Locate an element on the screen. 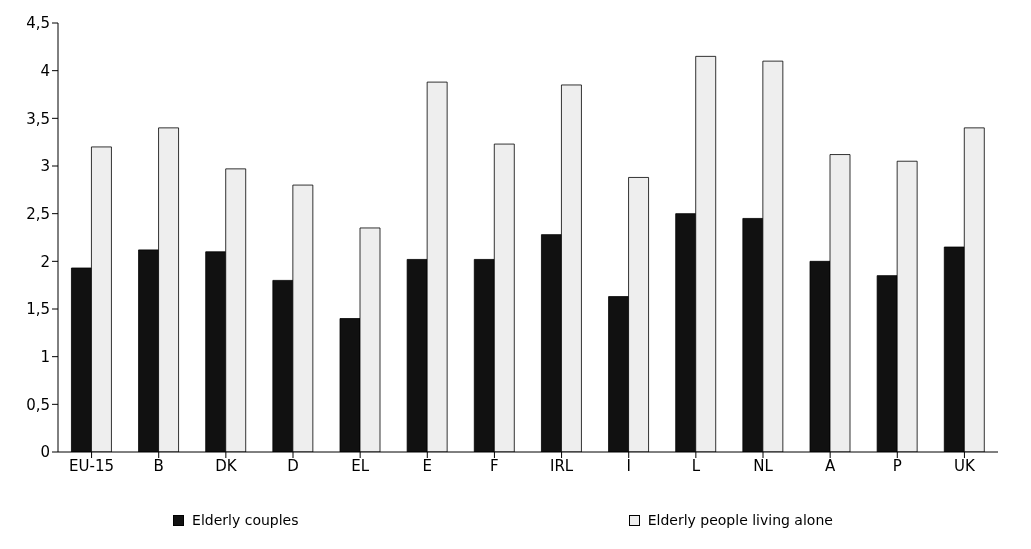 The image size is (1031, 549). x-tick-label: NL is located at coordinates (763, 465).